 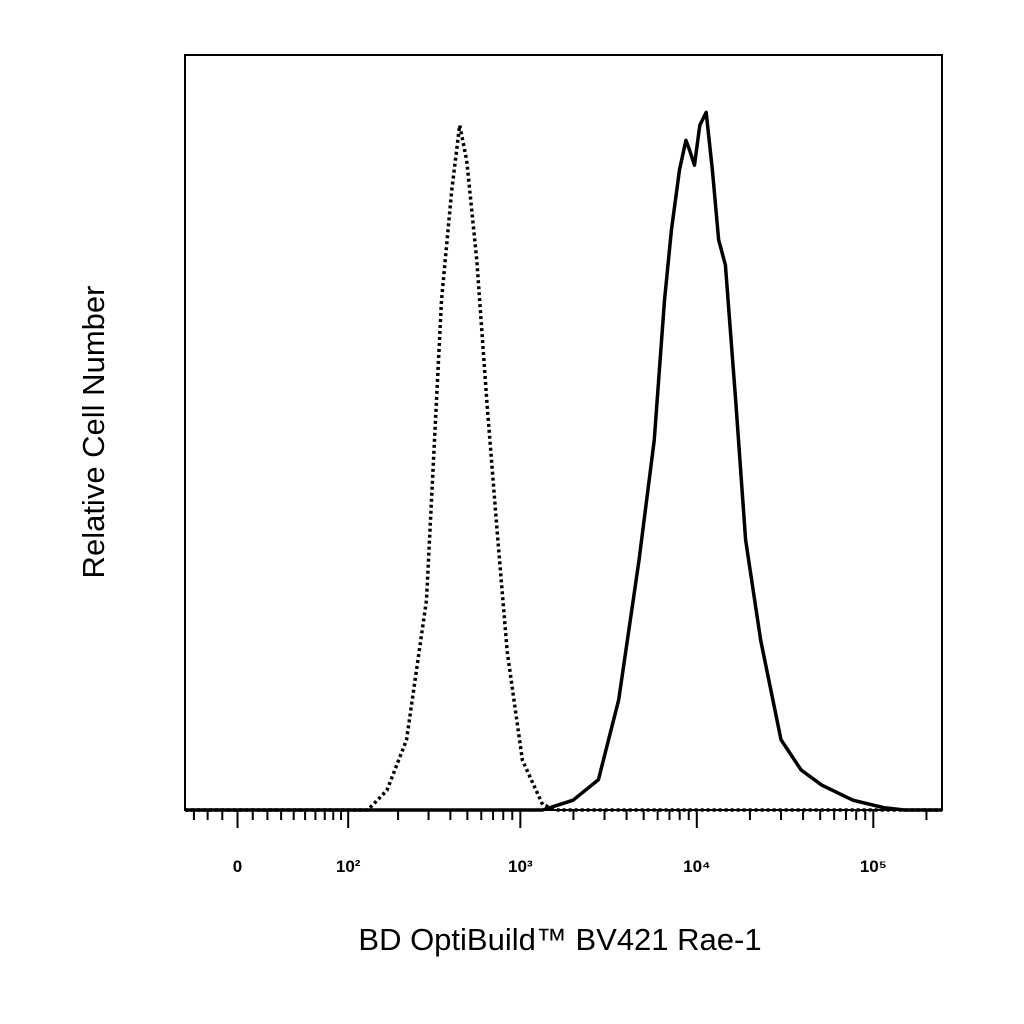 What do you see at coordinates (696, 866) in the screenshot?
I see `x-tick-label: 10⁴` at bounding box center [696, 866].